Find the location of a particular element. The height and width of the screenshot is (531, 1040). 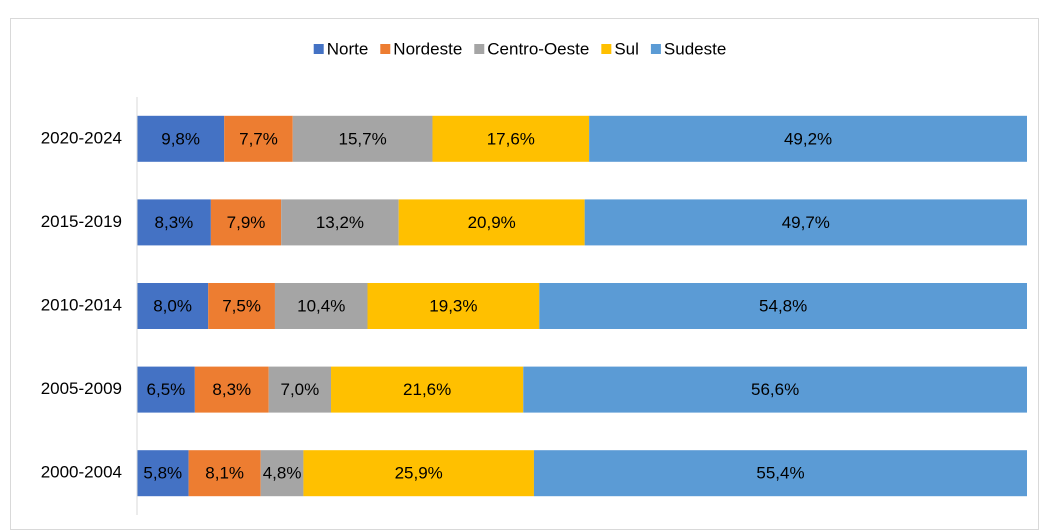

data-label: 21,6% is located at coordinates (427, 389).